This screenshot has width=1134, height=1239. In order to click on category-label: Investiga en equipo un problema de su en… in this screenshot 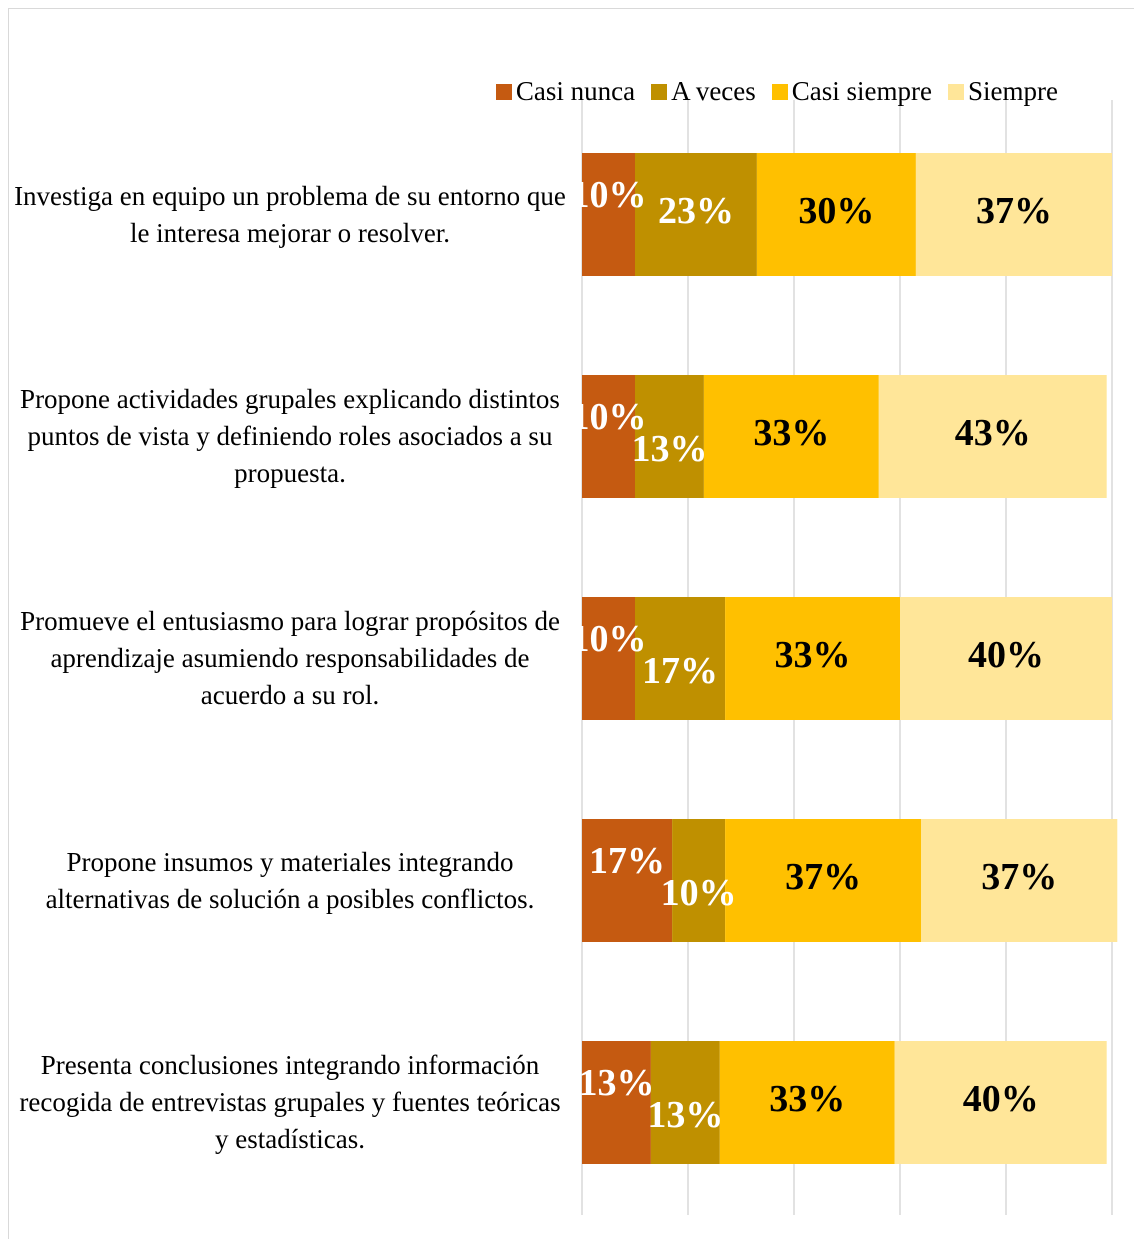, I will do `click(290, 214)`.